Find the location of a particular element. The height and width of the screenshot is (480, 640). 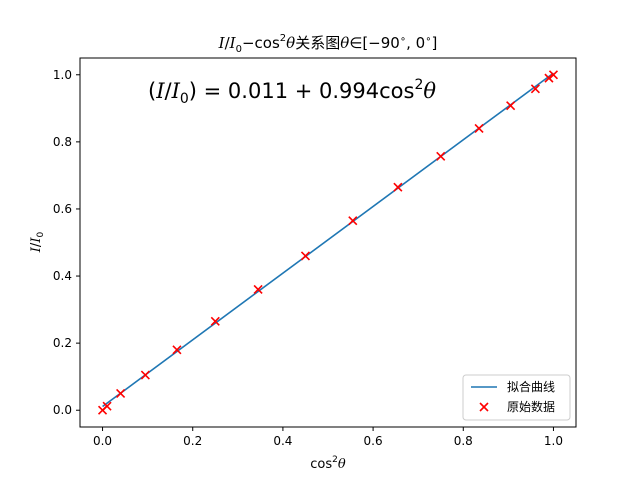

y-tick-label: 0.2 is located at coordinates (62, 343).